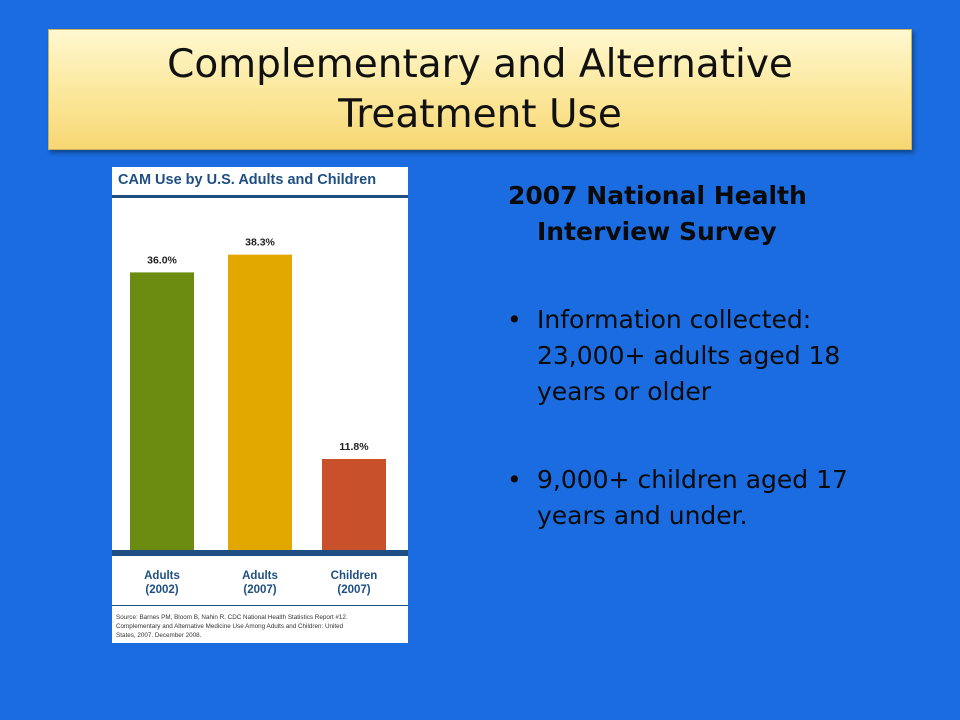 The height and width of the screenshot is (720, 960). What do you see at coordinates (354, 576) in the screenshot?
I see `category-label-3: Children` at bounding box center [354, 576].